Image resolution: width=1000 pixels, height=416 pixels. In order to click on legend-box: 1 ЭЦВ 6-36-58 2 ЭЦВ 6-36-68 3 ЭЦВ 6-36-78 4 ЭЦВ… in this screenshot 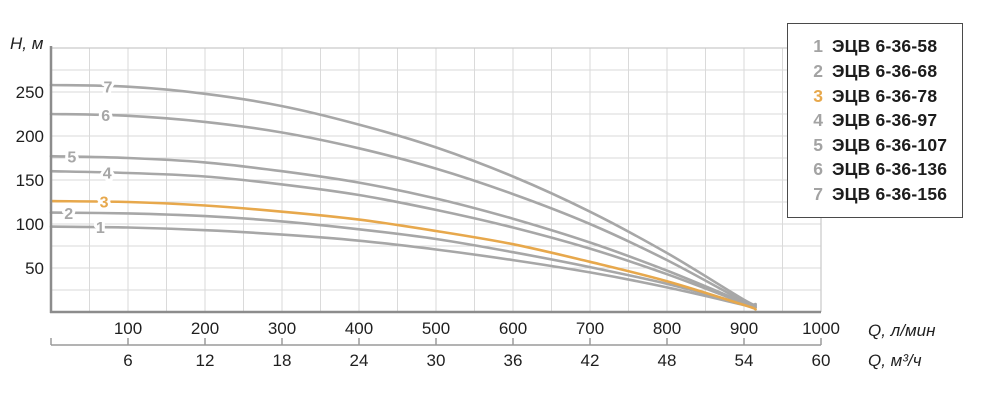, I will do `click(875, 120)`.